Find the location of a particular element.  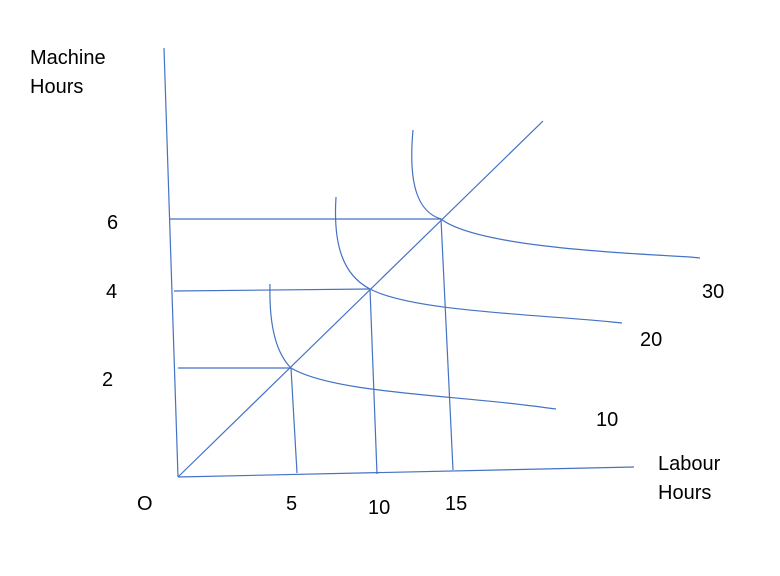

y-tick-label-4: 4 is located at coordinates (111, 292).